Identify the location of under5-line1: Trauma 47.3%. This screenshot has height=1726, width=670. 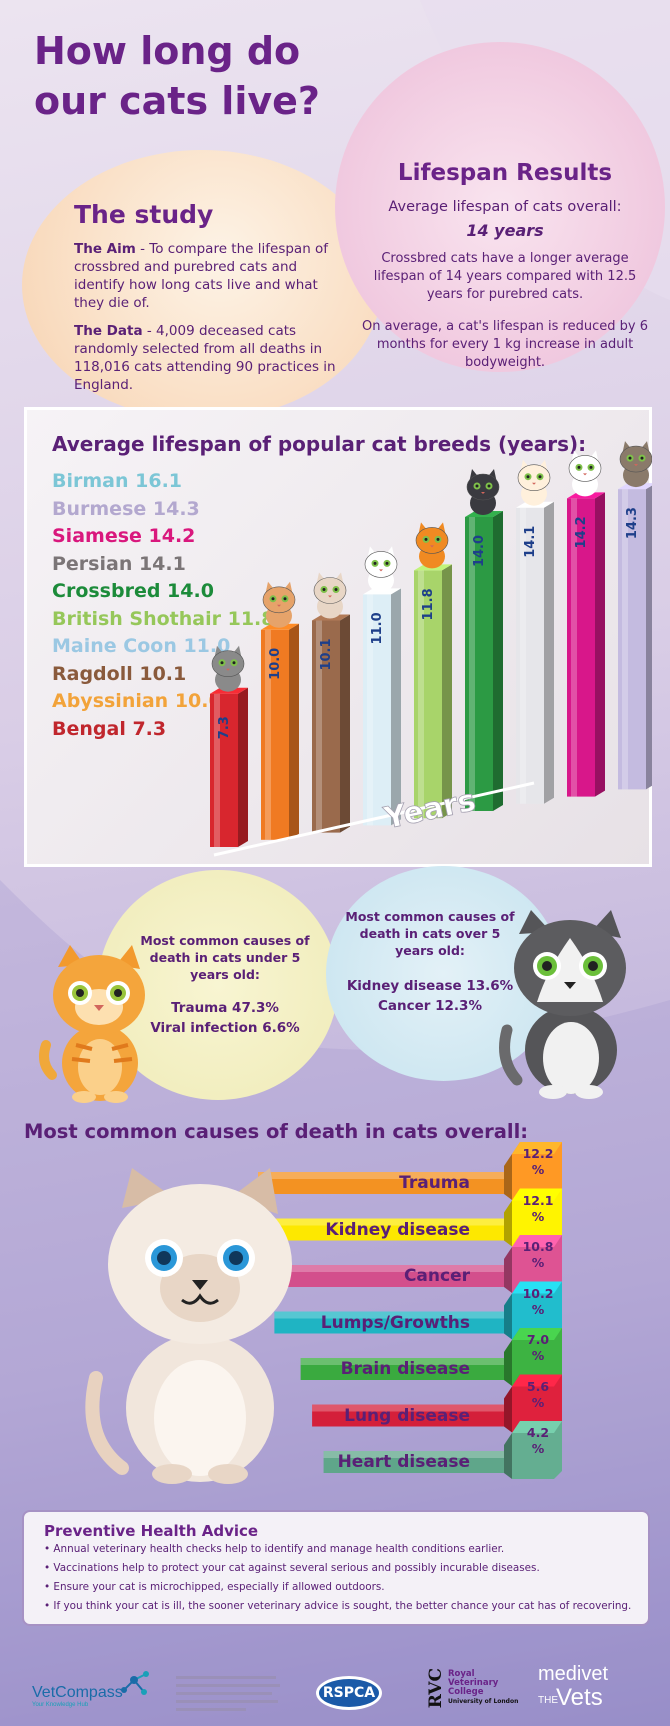
(225, 1008).